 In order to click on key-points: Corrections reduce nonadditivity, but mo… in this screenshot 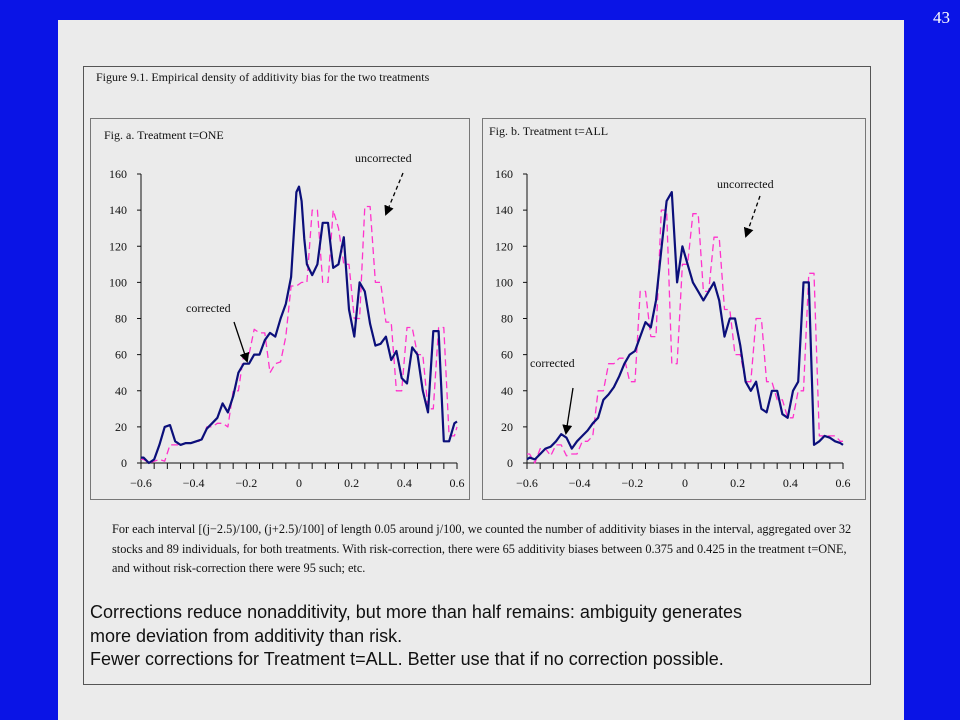, I will do `click(480, 636)`.